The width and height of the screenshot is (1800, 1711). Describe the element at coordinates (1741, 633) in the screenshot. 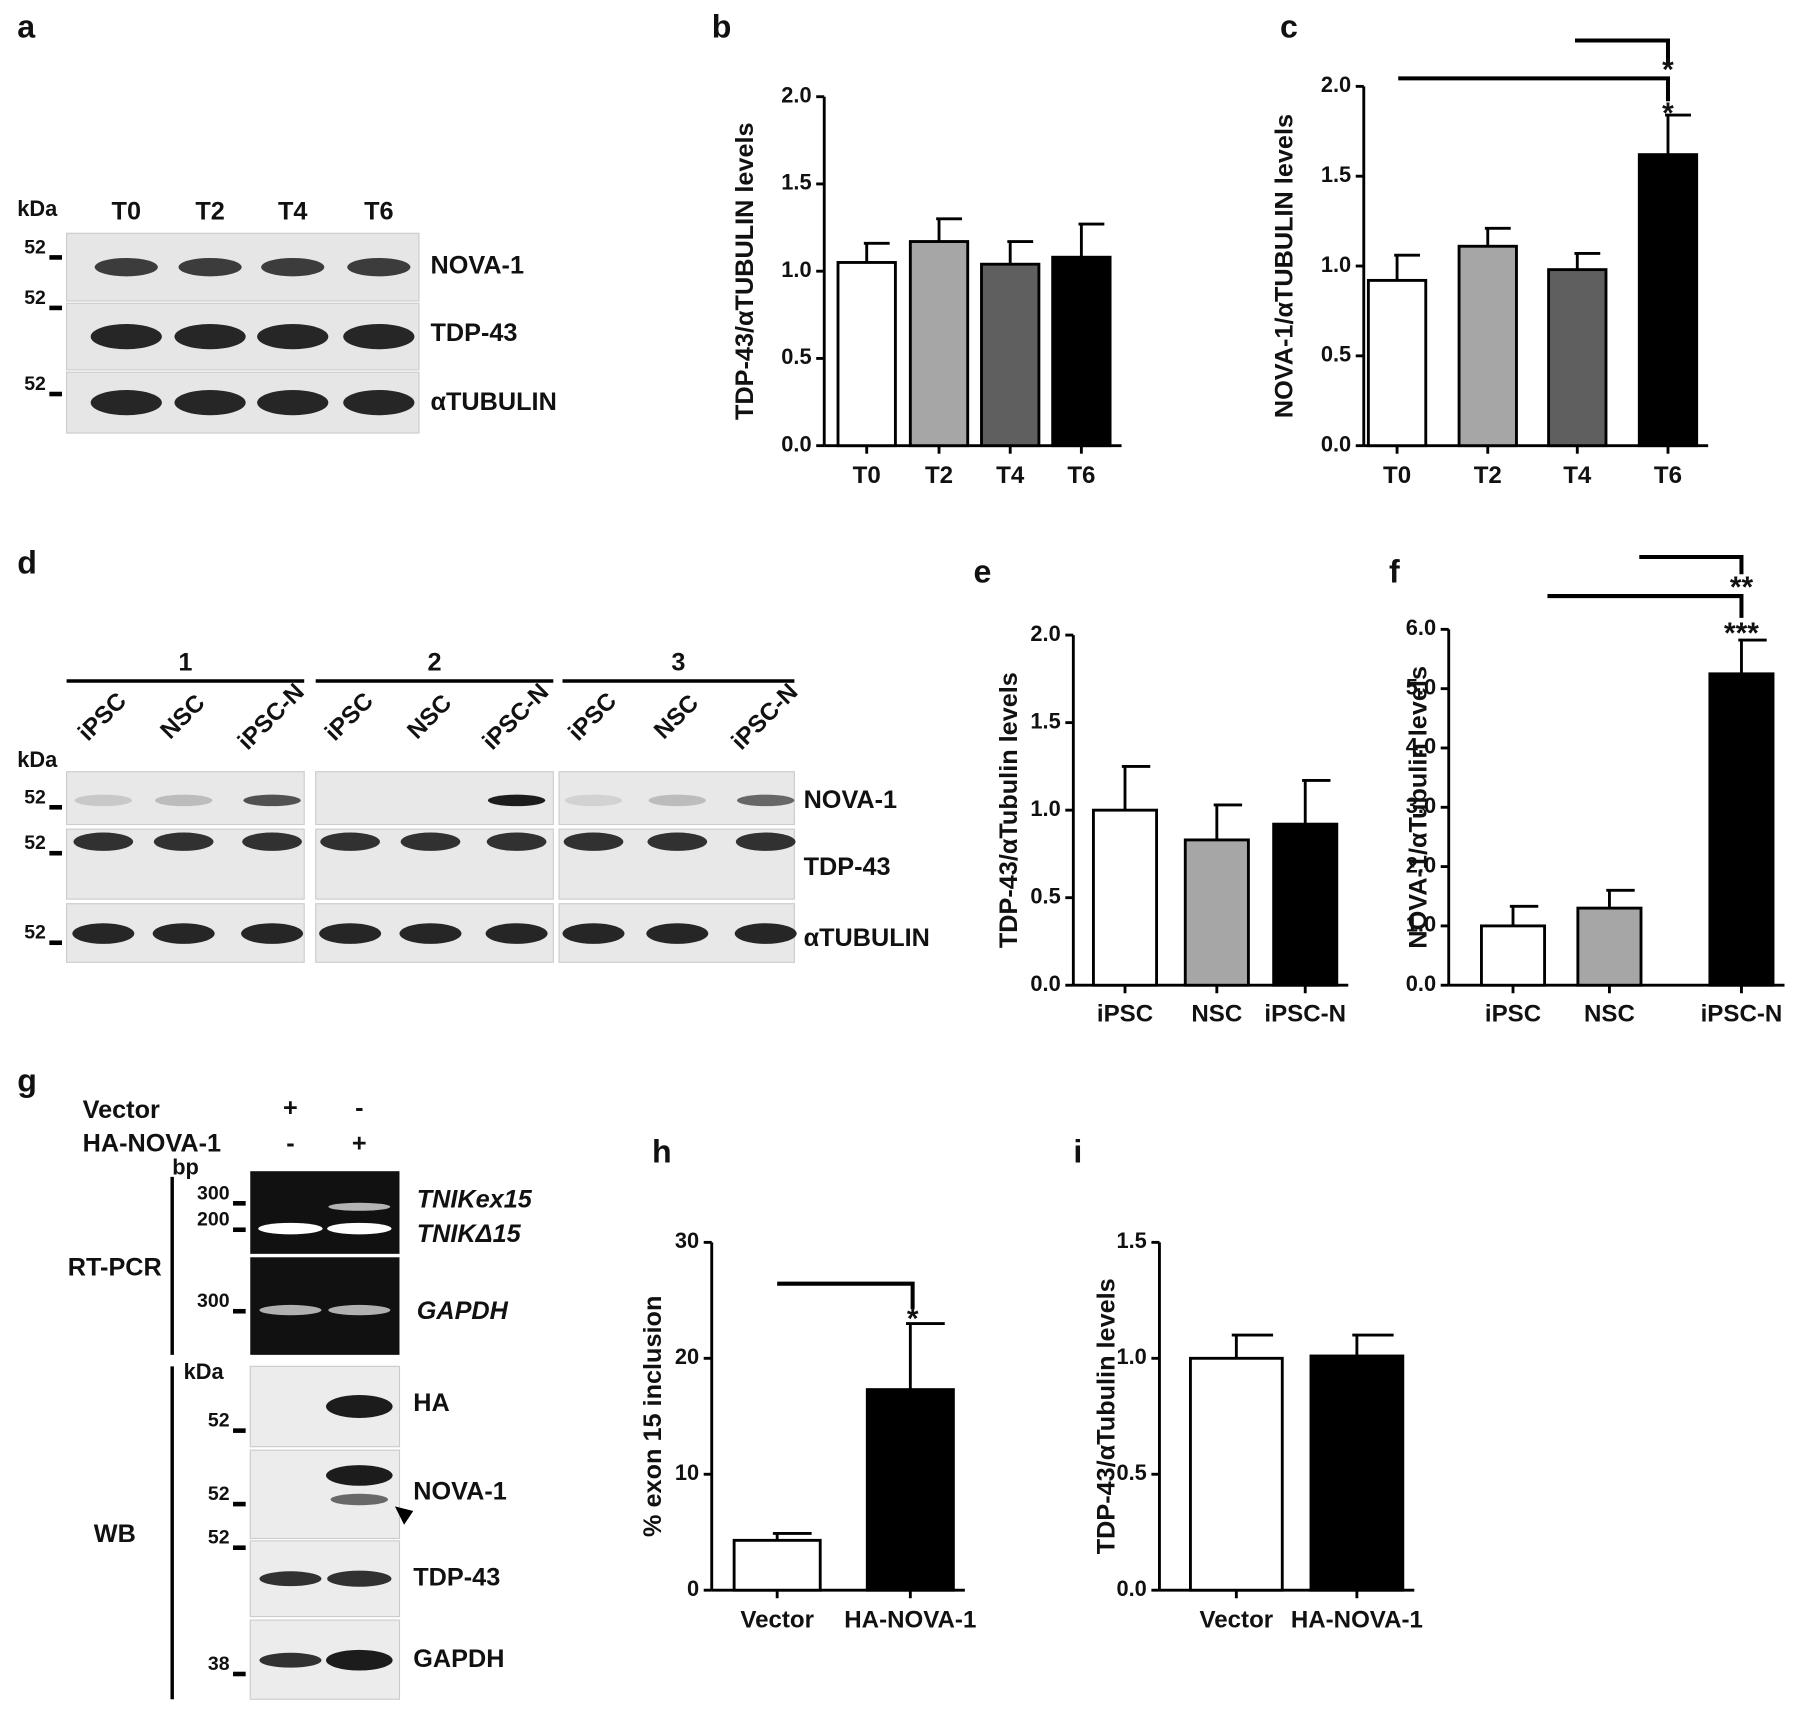

I see `significance-stars: ***` at that location.